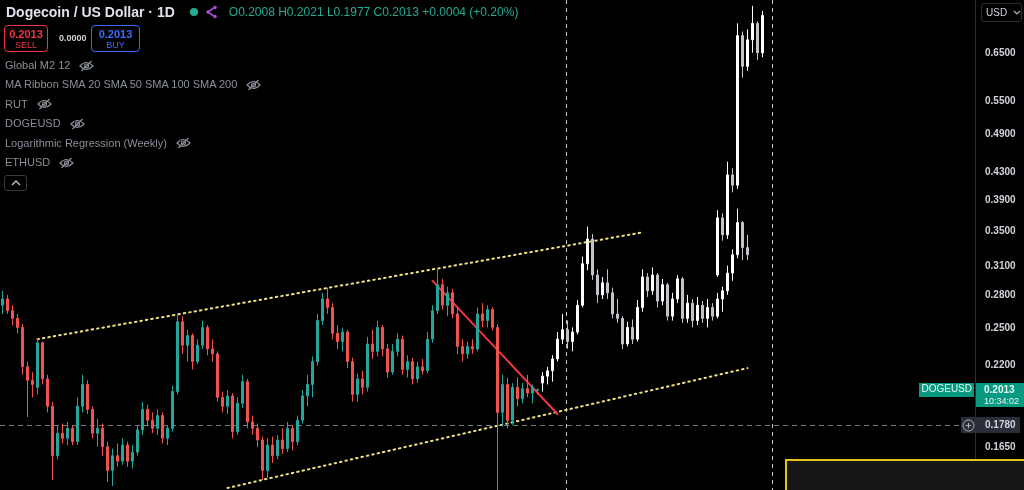 The height and width of the screenshot is (490, 1024). What do you see at coordinates (115, 45) in the screenshot?
I see `annotation: BUY` at bounding box center [115, 45].